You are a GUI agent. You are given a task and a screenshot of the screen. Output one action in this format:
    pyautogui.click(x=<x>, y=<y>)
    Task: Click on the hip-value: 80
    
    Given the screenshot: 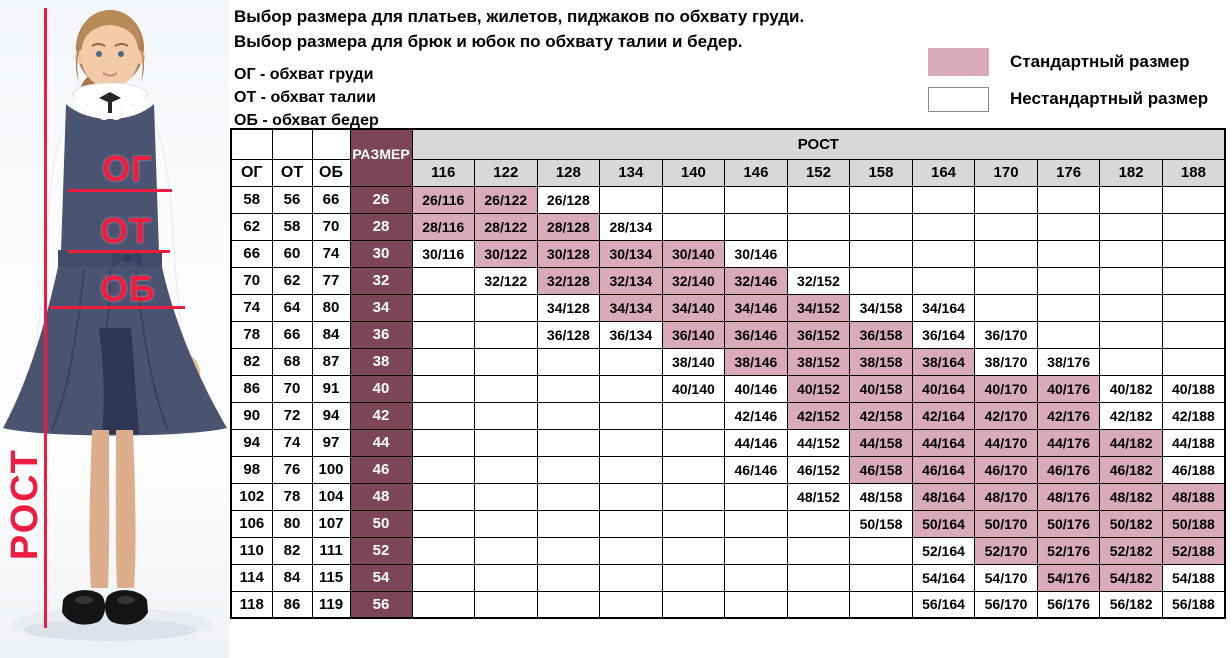 What is the action you would take?
    pyautogui.click(x=331, y=307)
    